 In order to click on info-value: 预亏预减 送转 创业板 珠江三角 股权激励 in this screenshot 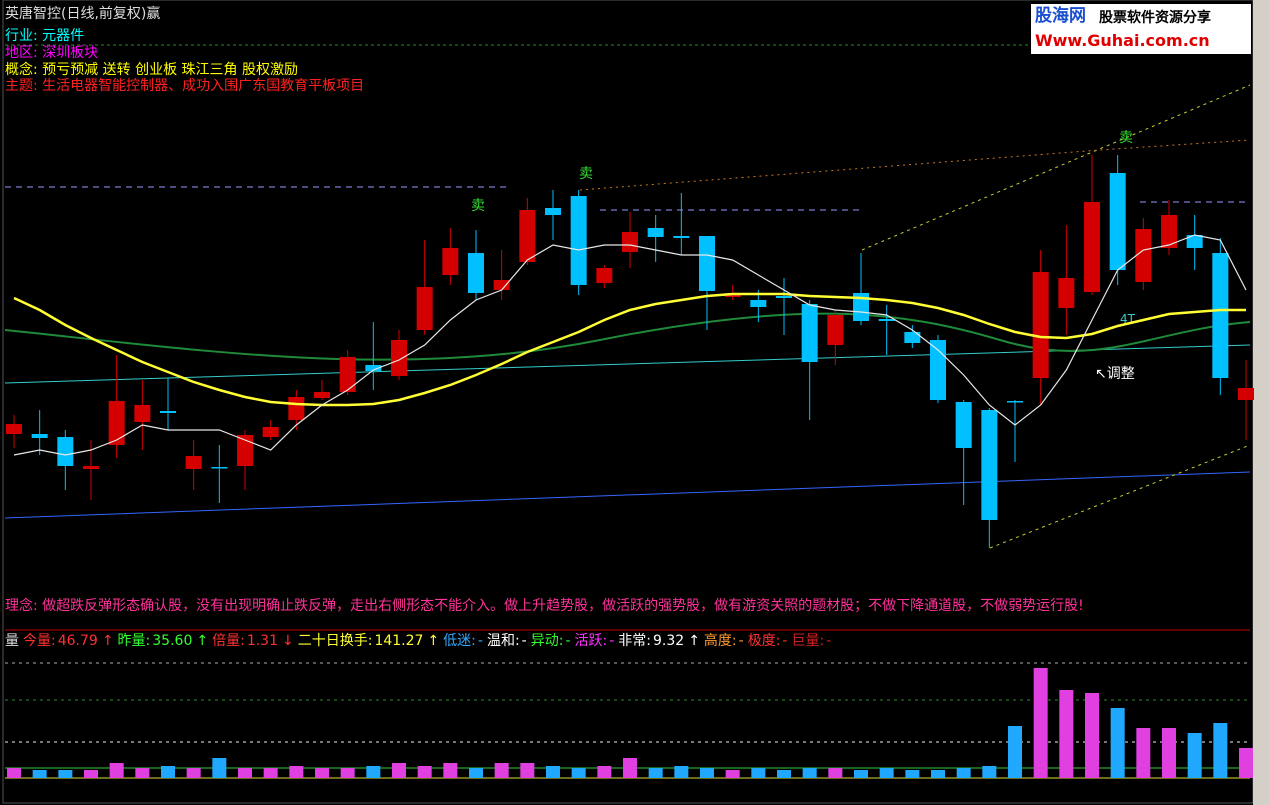, I will do `click(170, 70)`.